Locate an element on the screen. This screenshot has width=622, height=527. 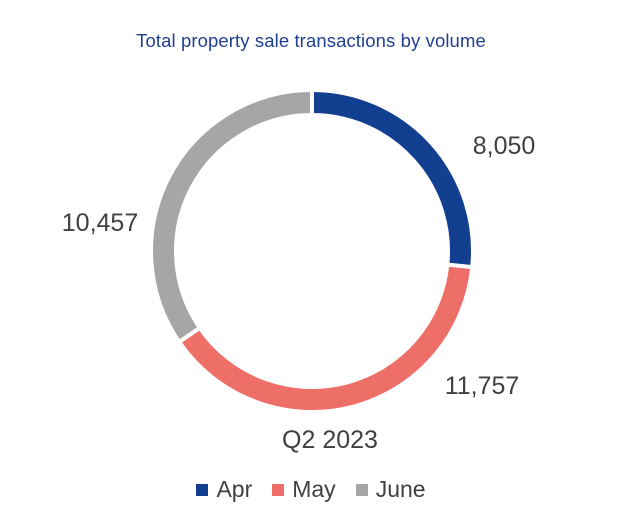
value-label-may: 11,757 is located at coordinates (482, 386).